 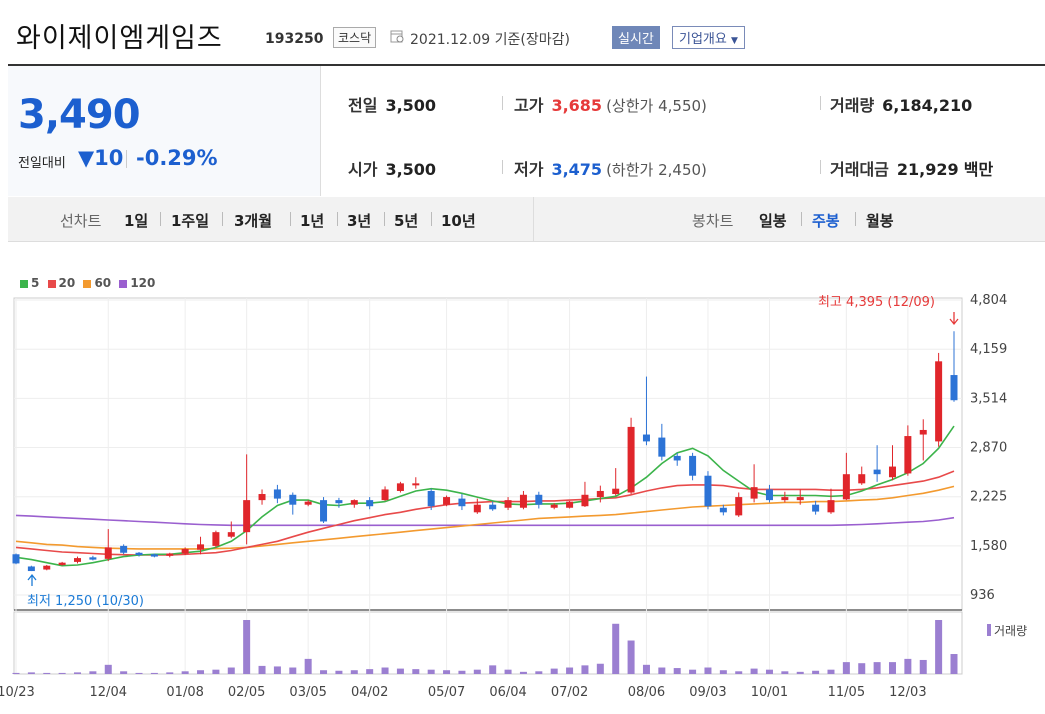 What do you see at coordinates (988, 497) in the screenshot?
I see `y-tick-label: 2,225` at bounding box center [988, 497].